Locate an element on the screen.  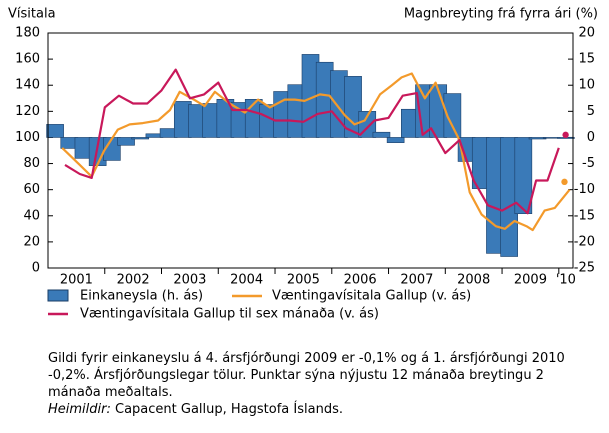
source-label: Heimildir: is located at coordinates (79, 409).